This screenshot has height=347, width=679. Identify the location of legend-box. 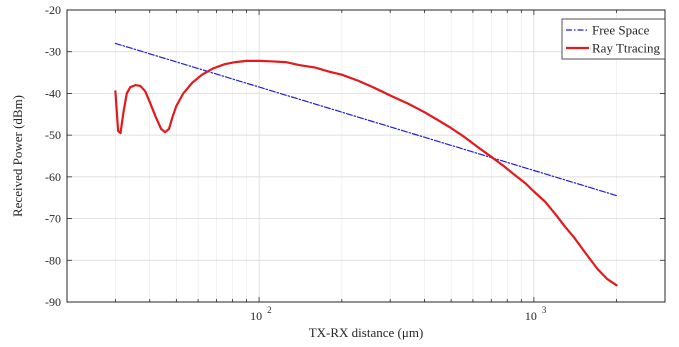
(613, 39).